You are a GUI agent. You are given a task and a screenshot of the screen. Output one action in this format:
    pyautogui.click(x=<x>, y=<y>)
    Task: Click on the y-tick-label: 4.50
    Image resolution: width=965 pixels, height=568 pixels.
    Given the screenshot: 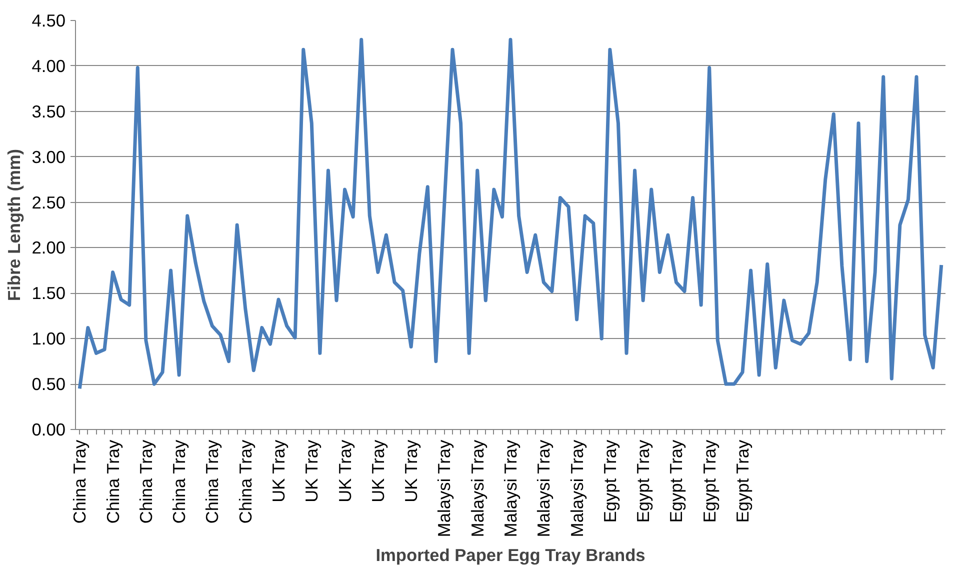 What is the action you would take?
    pyautogui.click(x=49, y=20)
    